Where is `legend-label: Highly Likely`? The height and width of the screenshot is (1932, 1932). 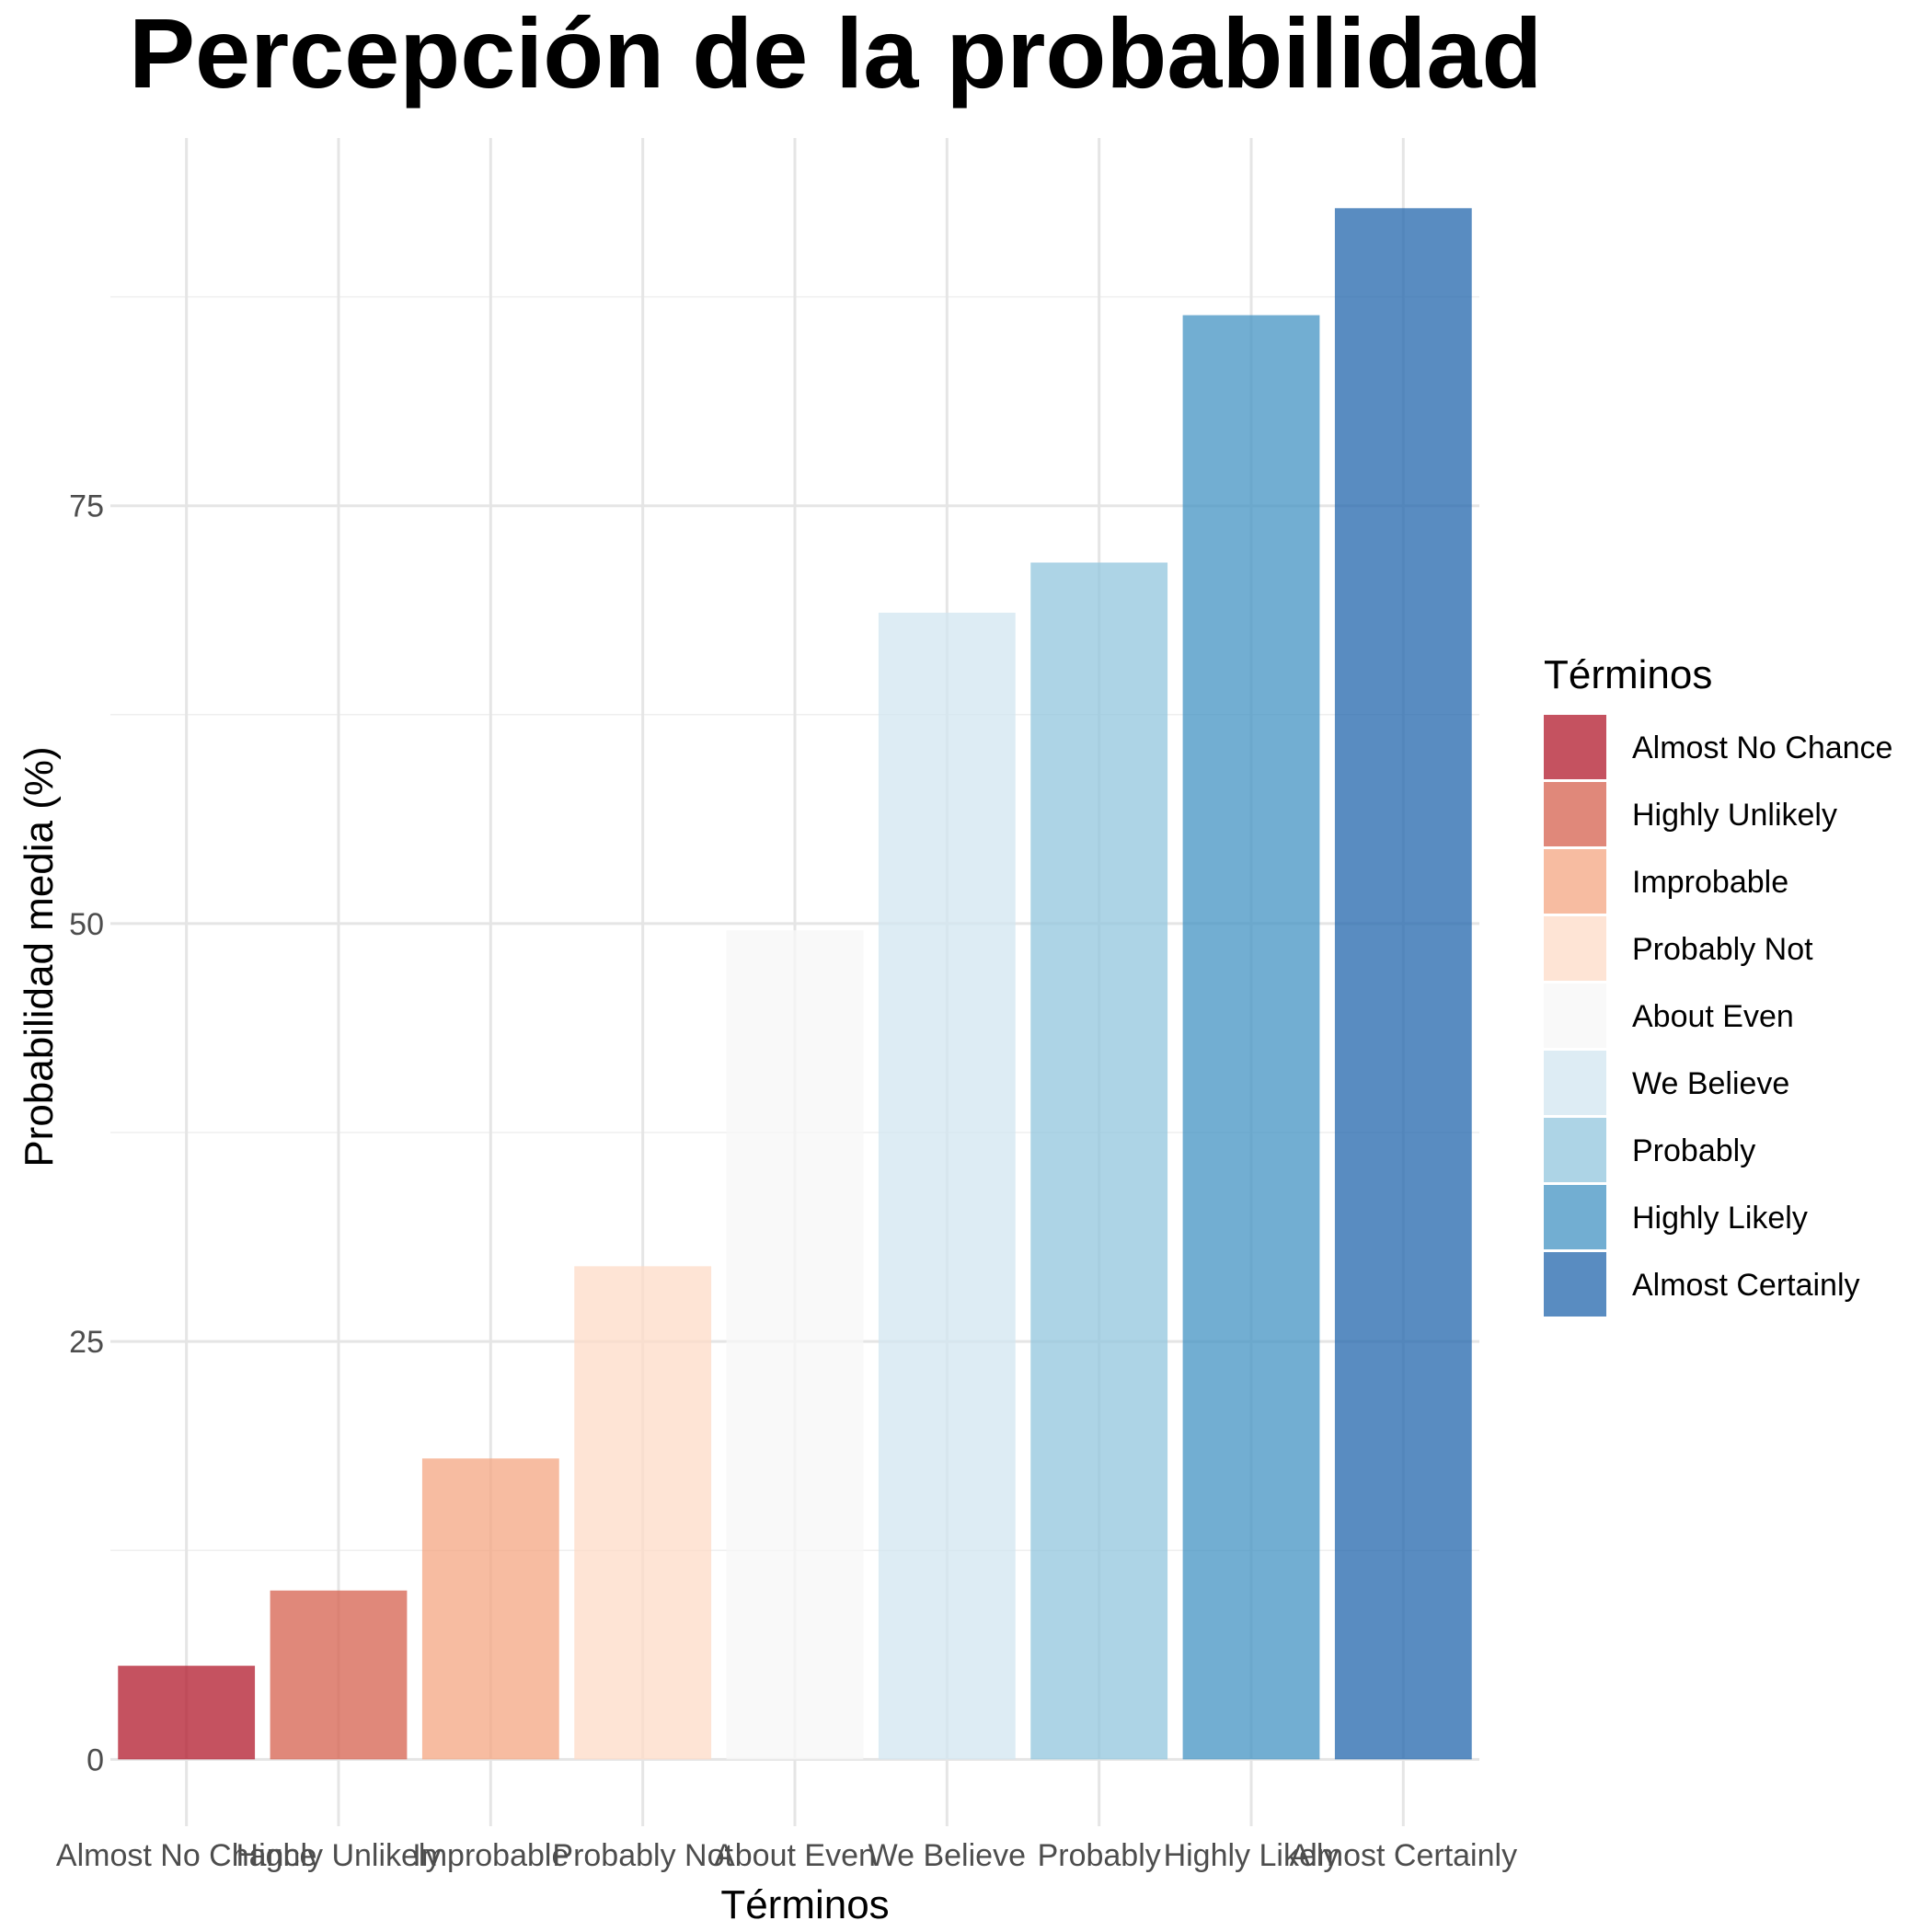
legend-label: Highly Likely is located at coordinates (1720, 1218).